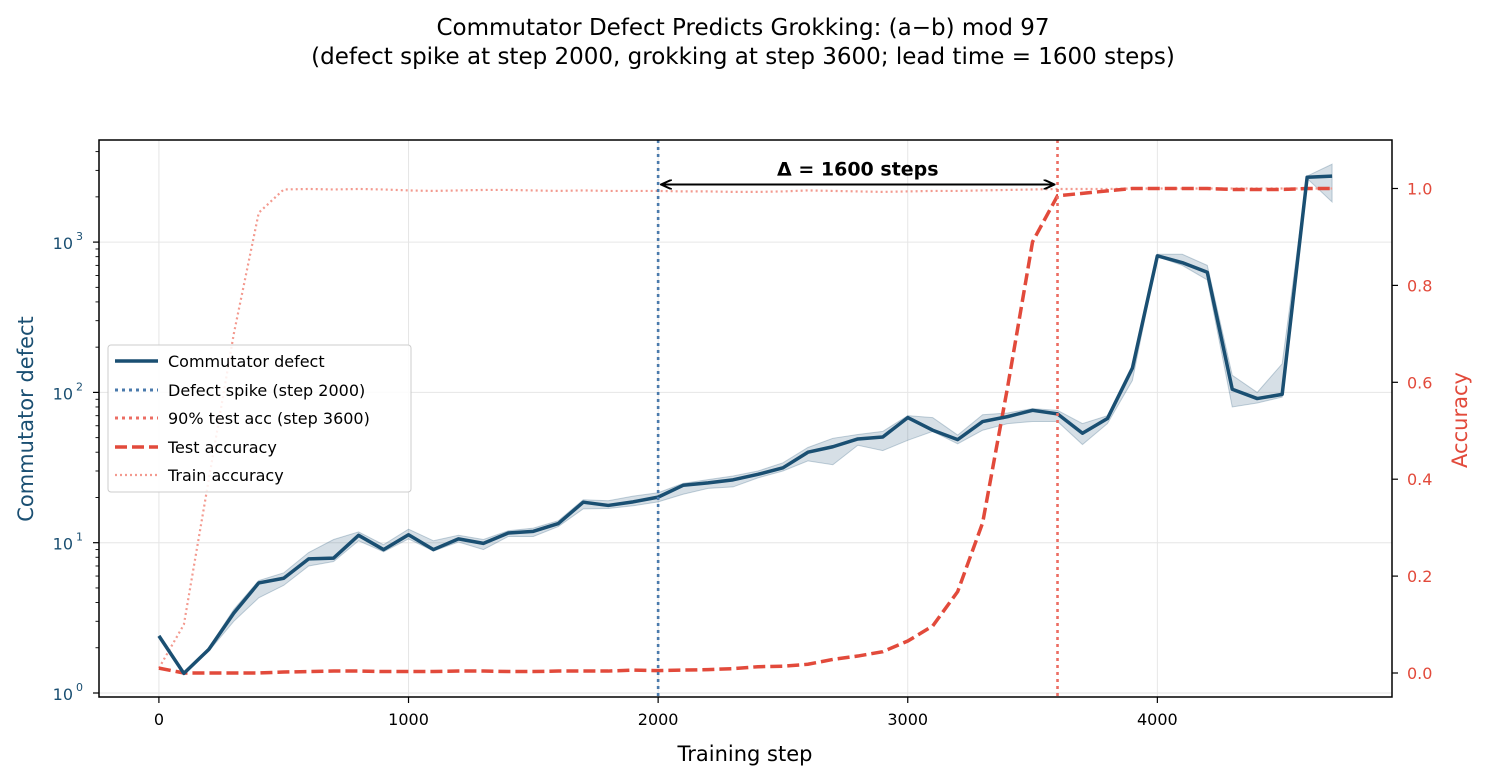 The height and width of the screenshot is (780, 1487). What do you see at coordinates (26, 419) in the screenshot?
I see `y-axis-left-label: Commutator defect` at bounding box center [26, 419].